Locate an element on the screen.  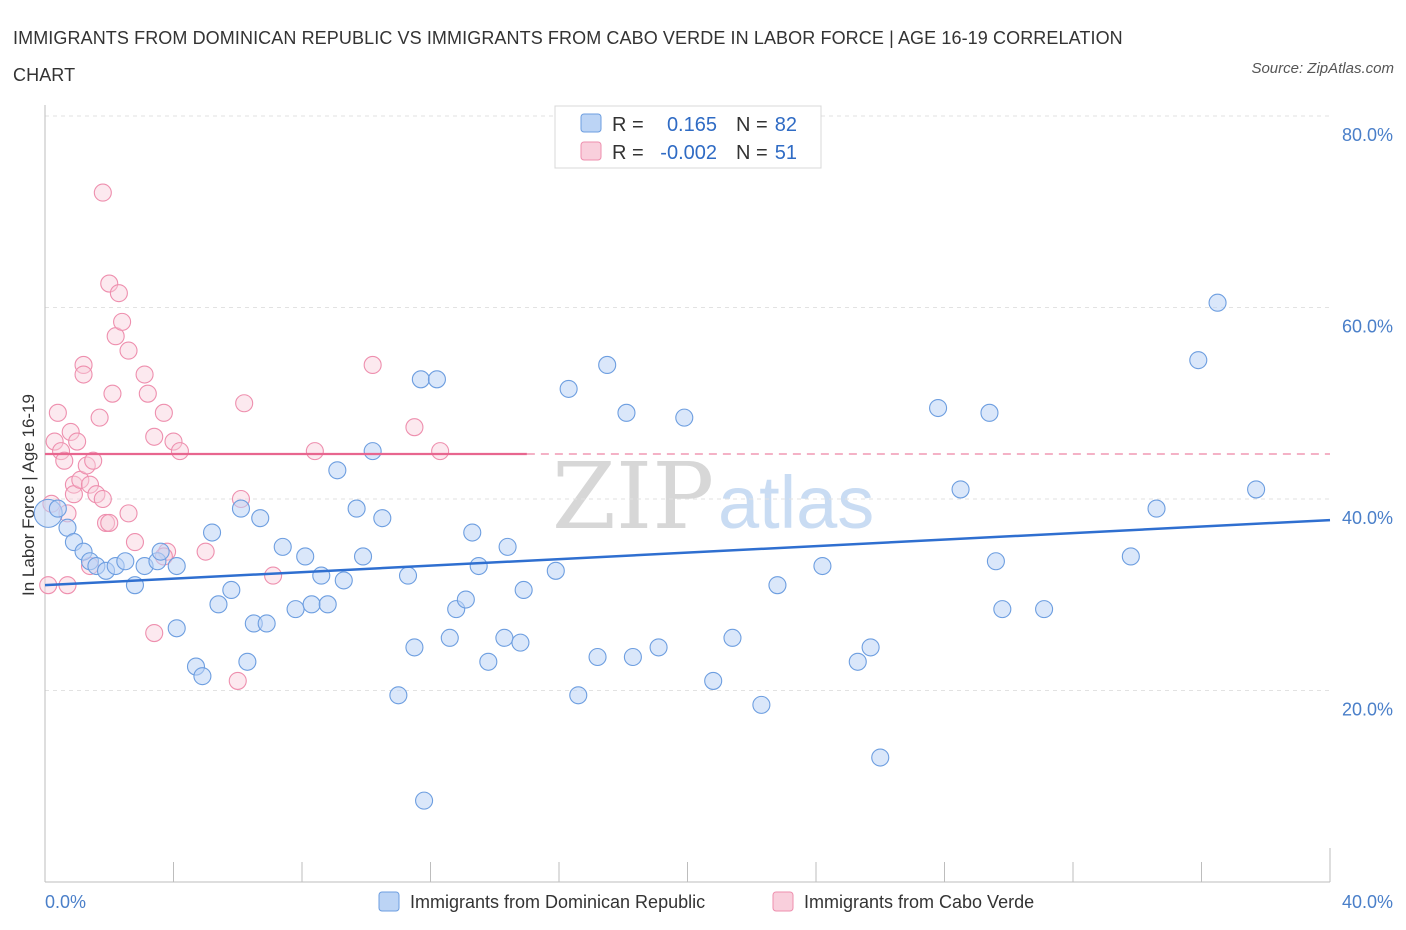
legend-r-label-1: R = is located at coordinates (628, 125).